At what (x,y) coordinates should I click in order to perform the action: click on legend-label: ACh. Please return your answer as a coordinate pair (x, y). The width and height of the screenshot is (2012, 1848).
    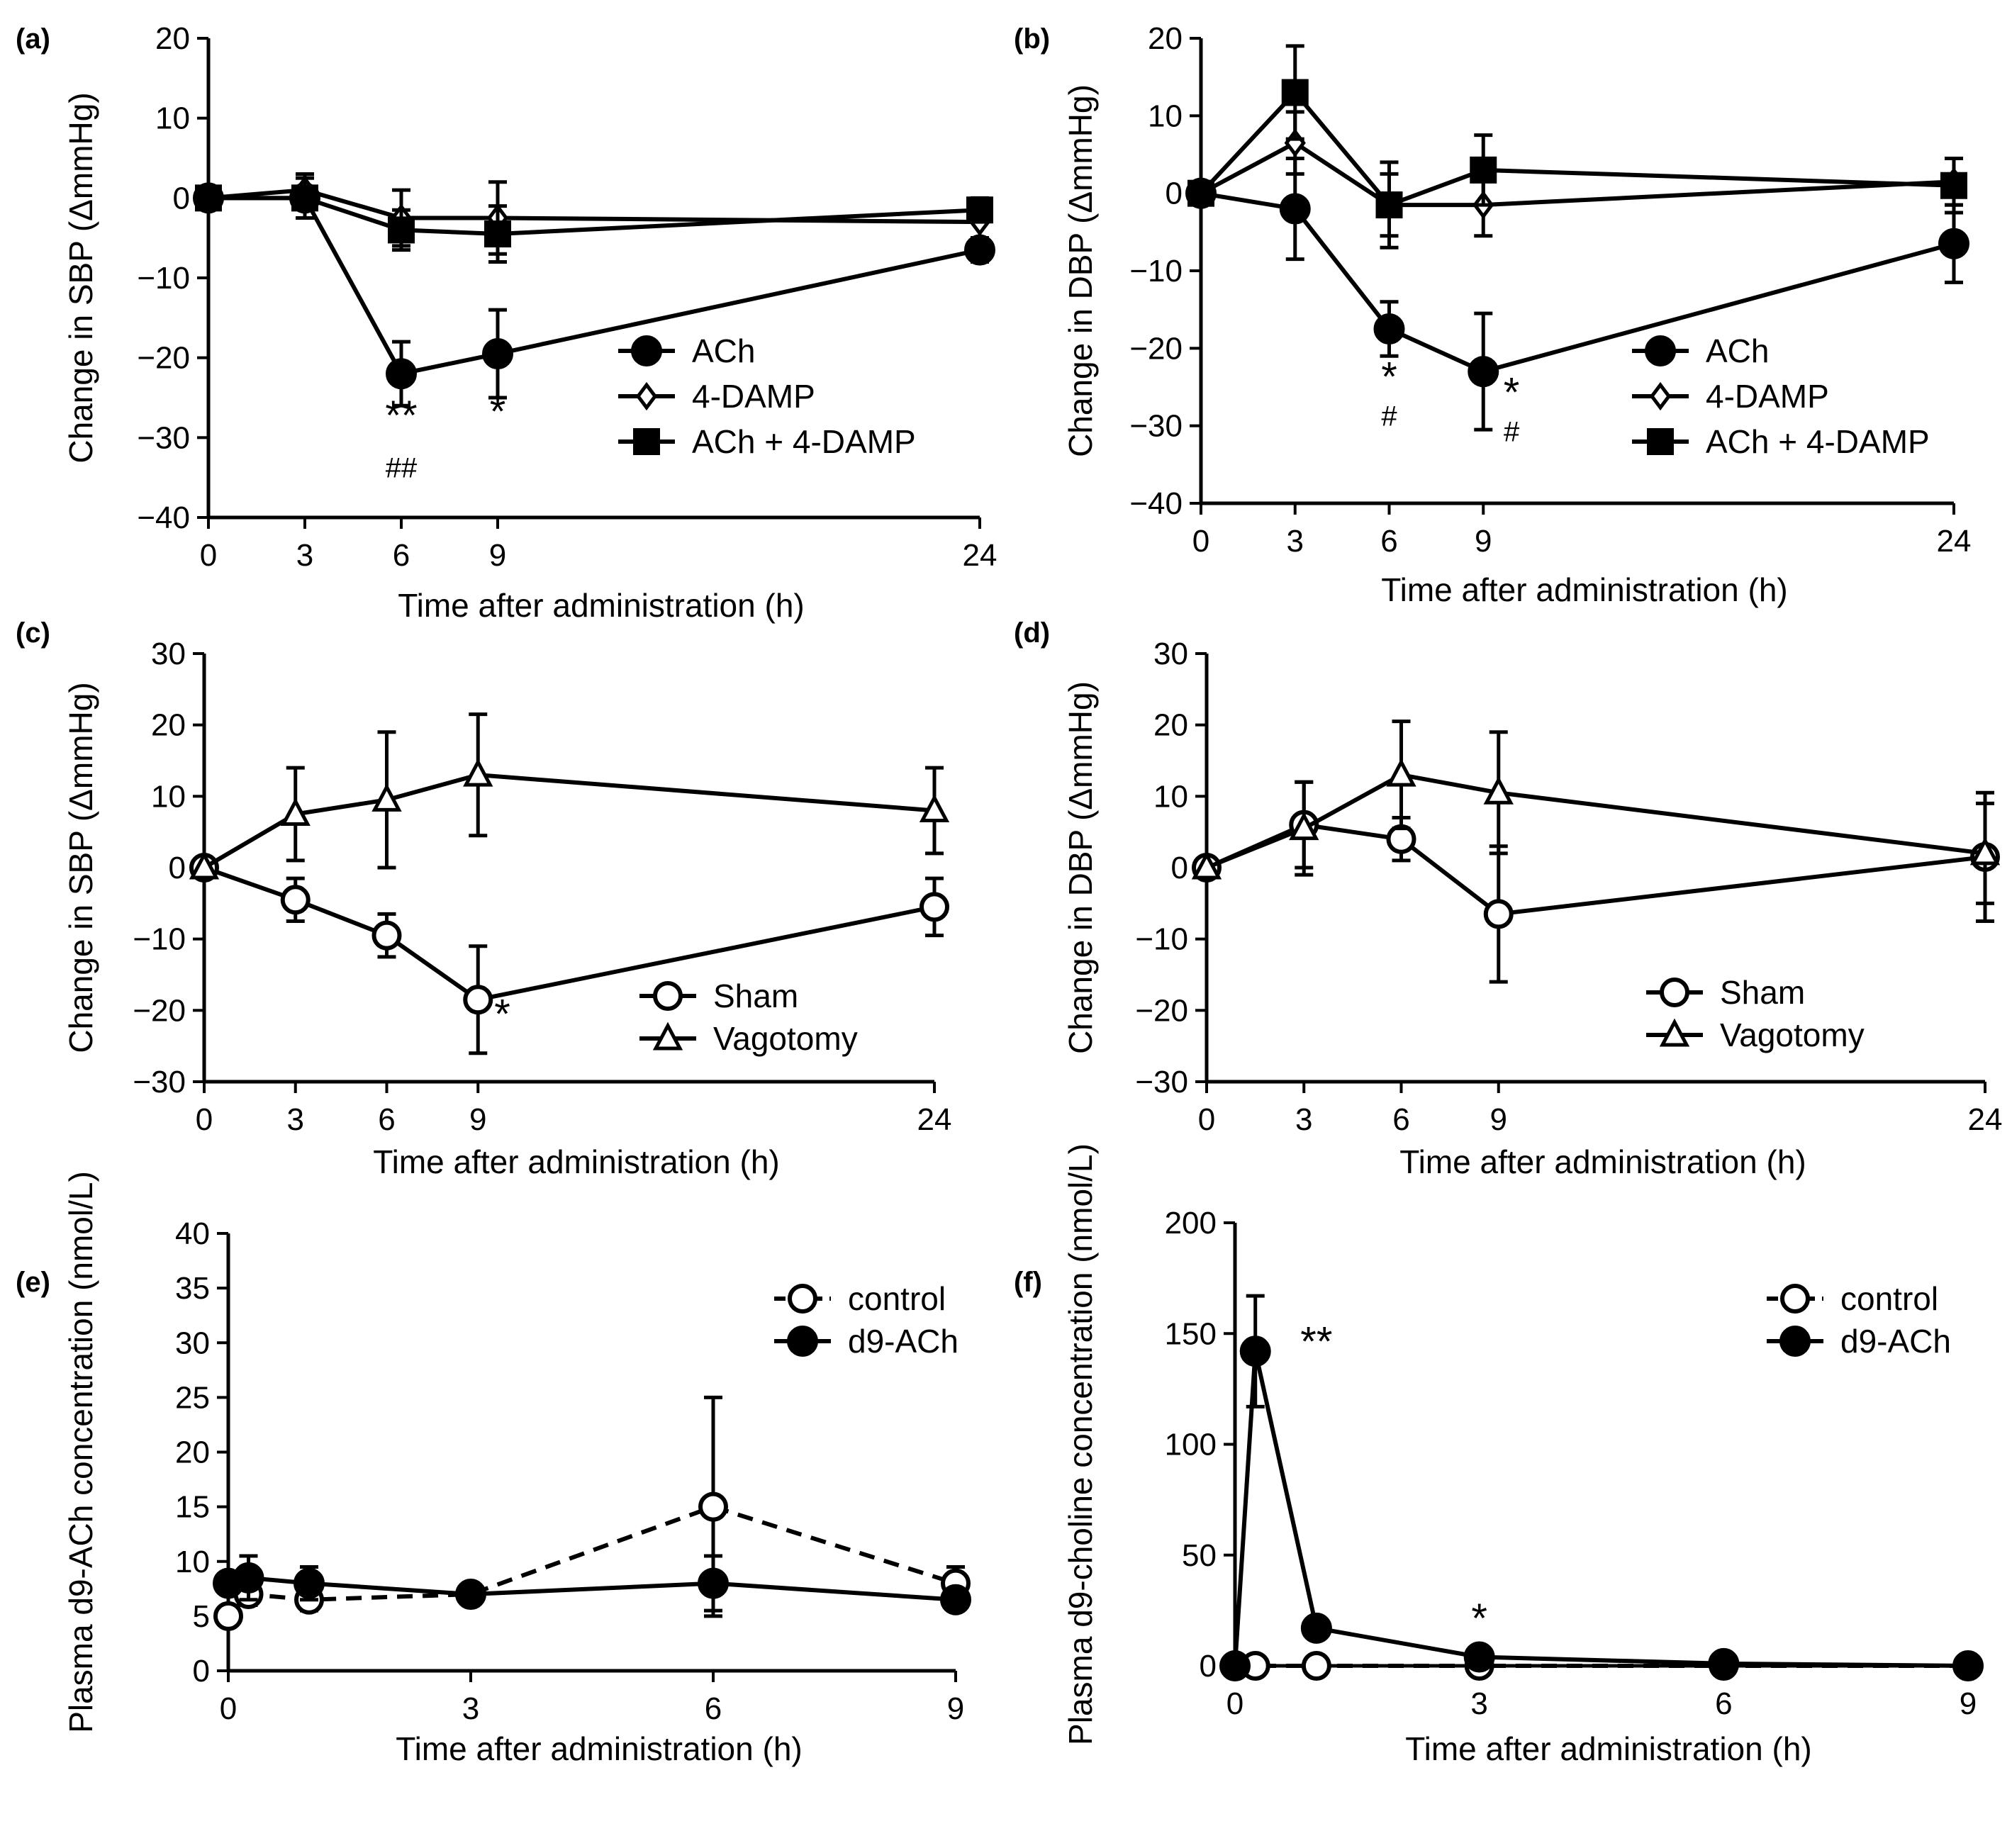
    Looking at the image, I should click on (723, 350).